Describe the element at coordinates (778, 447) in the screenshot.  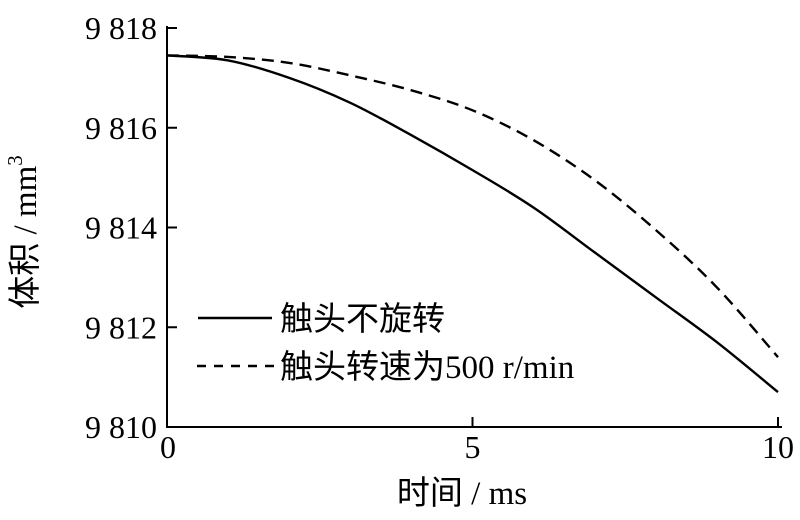
I see `x-tick-label-10: 10` at that location.